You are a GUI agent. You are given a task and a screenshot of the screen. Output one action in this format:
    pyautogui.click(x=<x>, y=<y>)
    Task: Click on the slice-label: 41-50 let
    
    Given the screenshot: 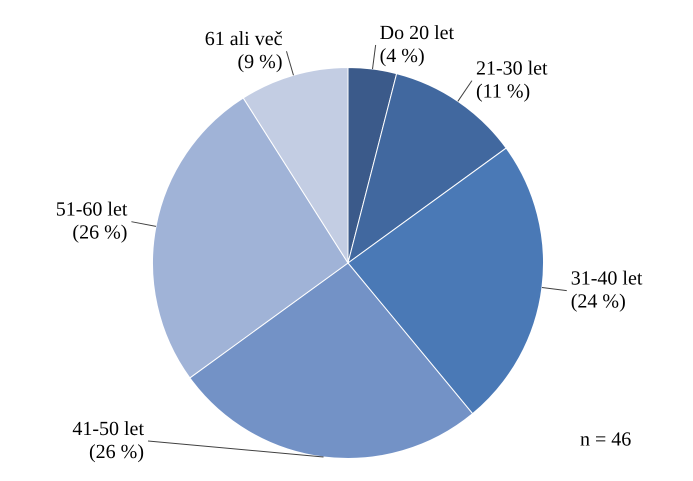 What is the action you would take?
    pyautogui.click(x=108, y=429)
    